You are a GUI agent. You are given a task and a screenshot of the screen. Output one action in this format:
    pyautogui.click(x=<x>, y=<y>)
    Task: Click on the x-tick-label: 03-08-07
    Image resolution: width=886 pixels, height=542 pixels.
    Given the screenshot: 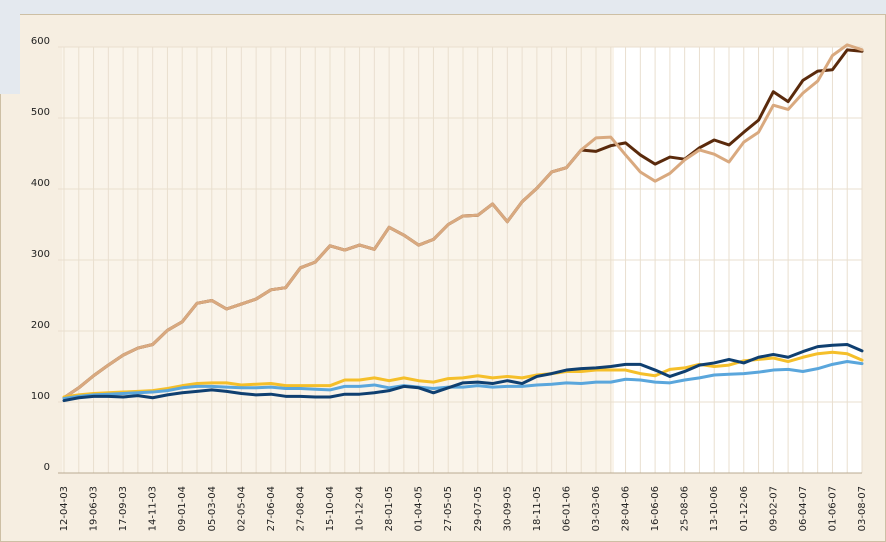 What is the action you would take?
    pyautogui.click(x=862, y=508)
    